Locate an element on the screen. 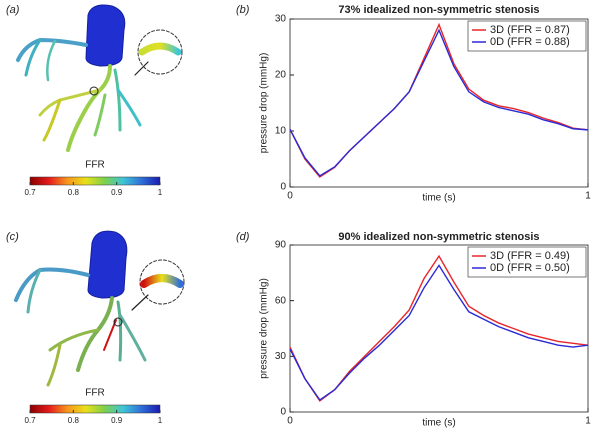 Image resolution: width=600 pixels, height=431 pixels. legend-label: 3D (FFR = 0.87) is located at coordinates (530, 30).